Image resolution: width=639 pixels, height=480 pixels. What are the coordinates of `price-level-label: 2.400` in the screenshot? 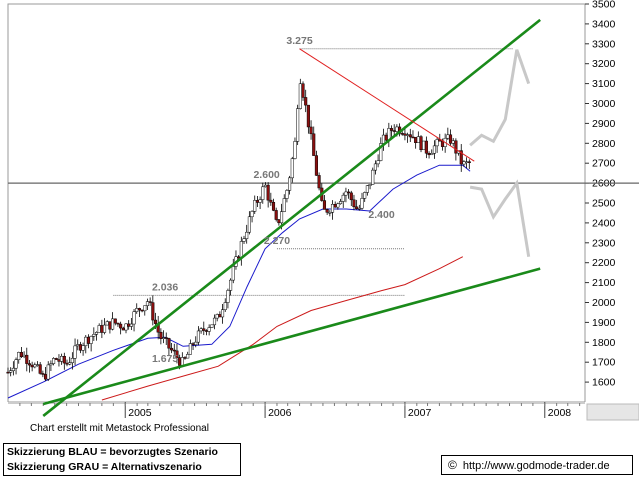 It's located at (381, 215).